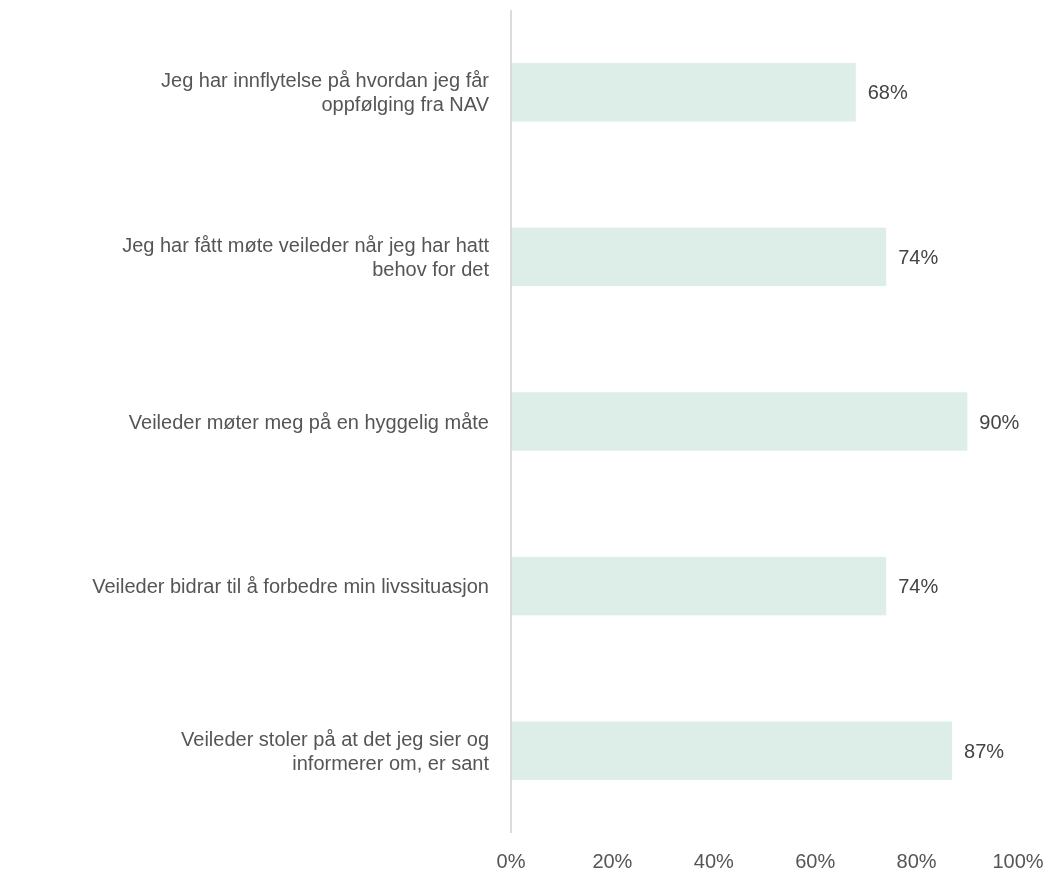  I want to click on data-label: 90%, so click(999, 421).